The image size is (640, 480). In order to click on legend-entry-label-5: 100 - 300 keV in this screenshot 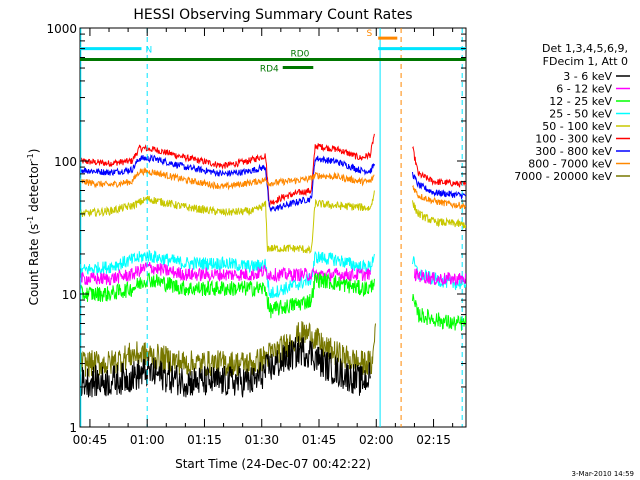, I will do `click(573, 139)`.